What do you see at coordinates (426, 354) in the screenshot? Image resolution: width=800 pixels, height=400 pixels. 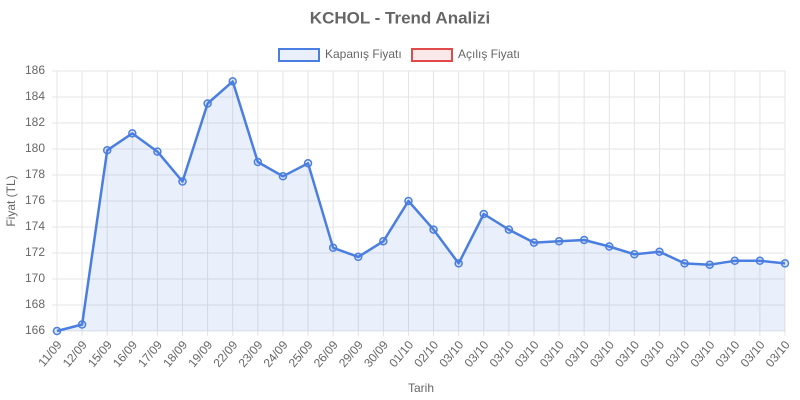 I see `x-tick-label: 02/10` at bounding box center [426, 354].